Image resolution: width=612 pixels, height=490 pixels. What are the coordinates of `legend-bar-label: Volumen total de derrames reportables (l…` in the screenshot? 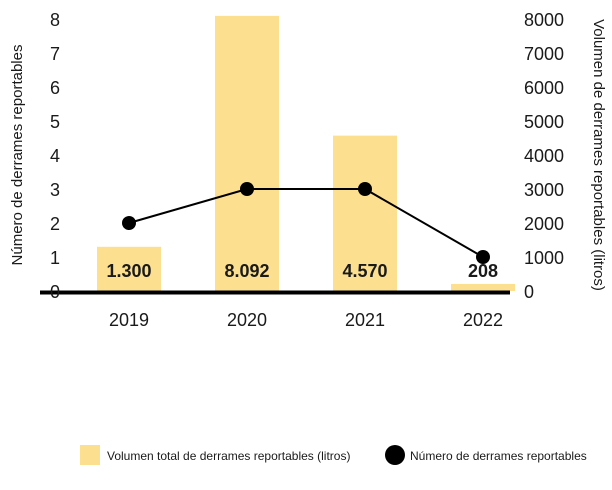 It's located at (228, 456).